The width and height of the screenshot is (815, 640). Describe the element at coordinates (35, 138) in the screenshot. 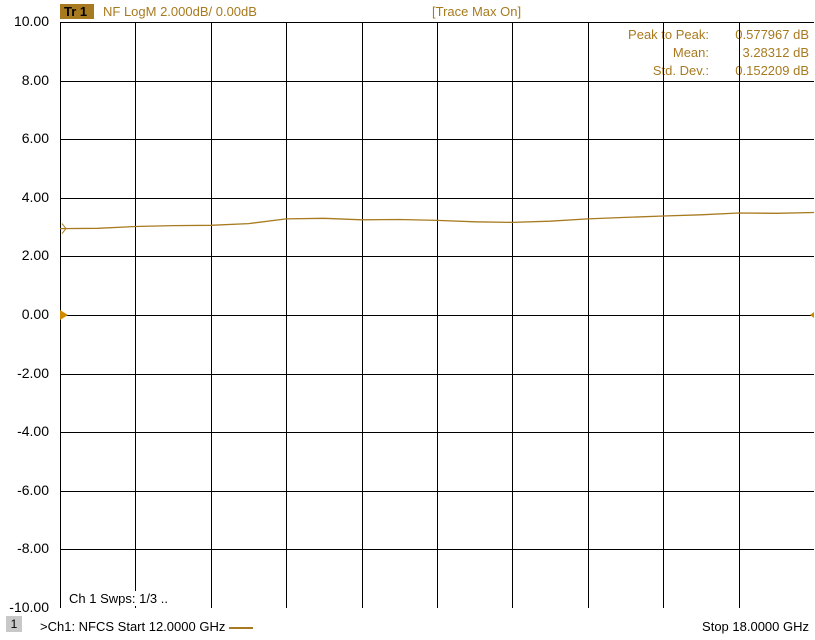

I see `y-tick-label: 6.00` at that location.